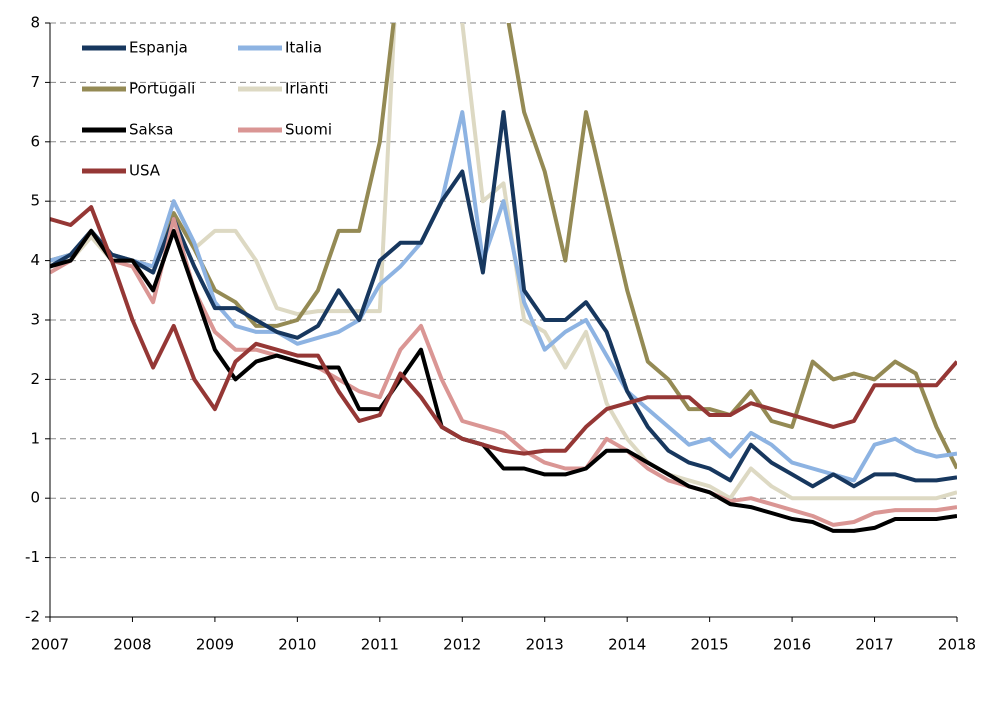 The width and height of the screenshot is (988, 708). I want to click on x-tick-label: 2007, so click(50, 645).